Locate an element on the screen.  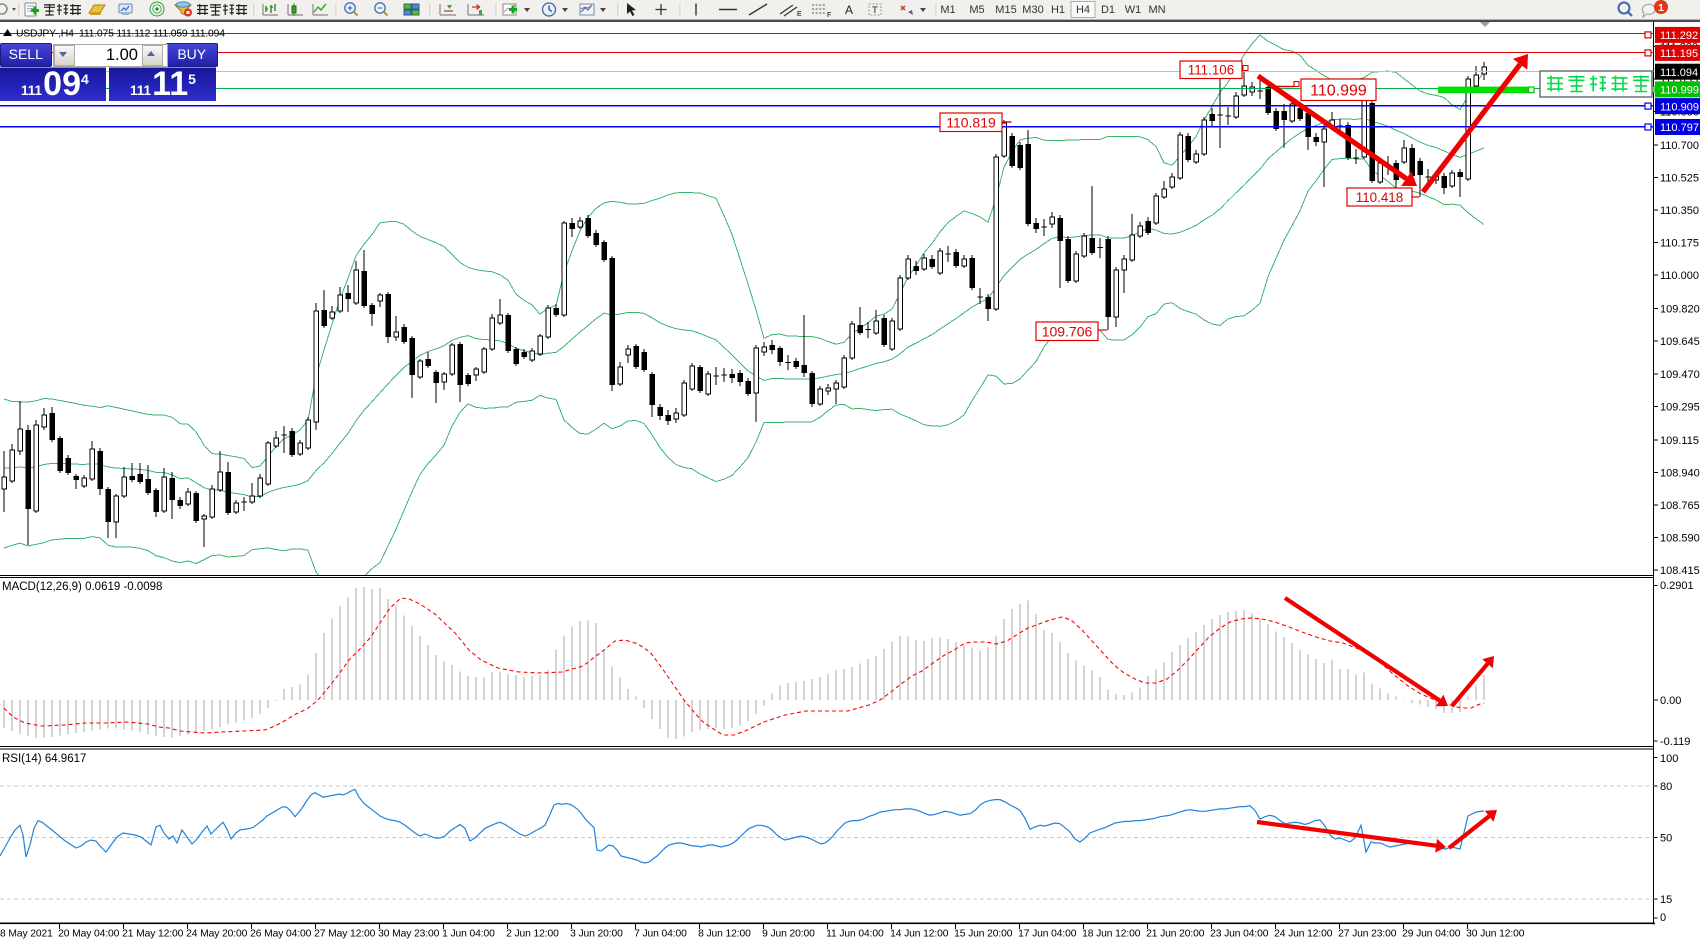
svg-text: 23 Jun 04:00 is located at coordinates (1239, 934).